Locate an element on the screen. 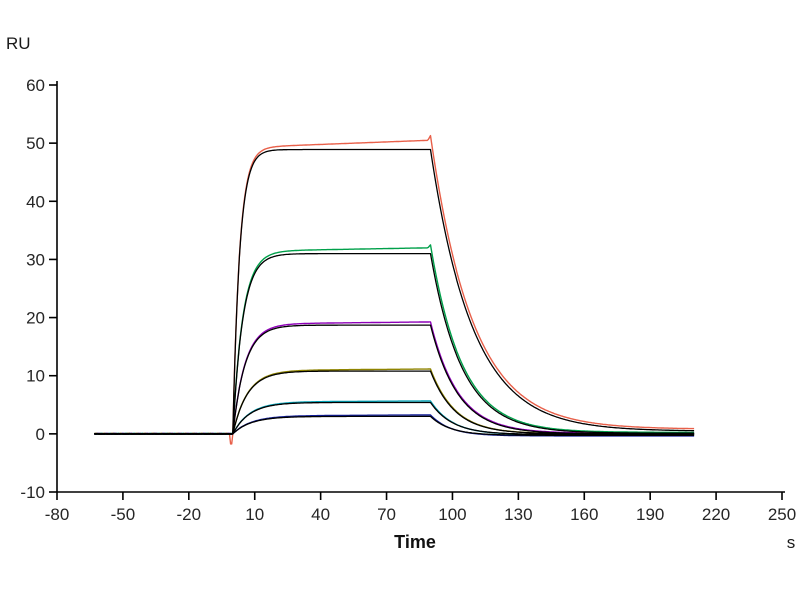  y-tick-label: 30 is located at coordinates (35, 259).